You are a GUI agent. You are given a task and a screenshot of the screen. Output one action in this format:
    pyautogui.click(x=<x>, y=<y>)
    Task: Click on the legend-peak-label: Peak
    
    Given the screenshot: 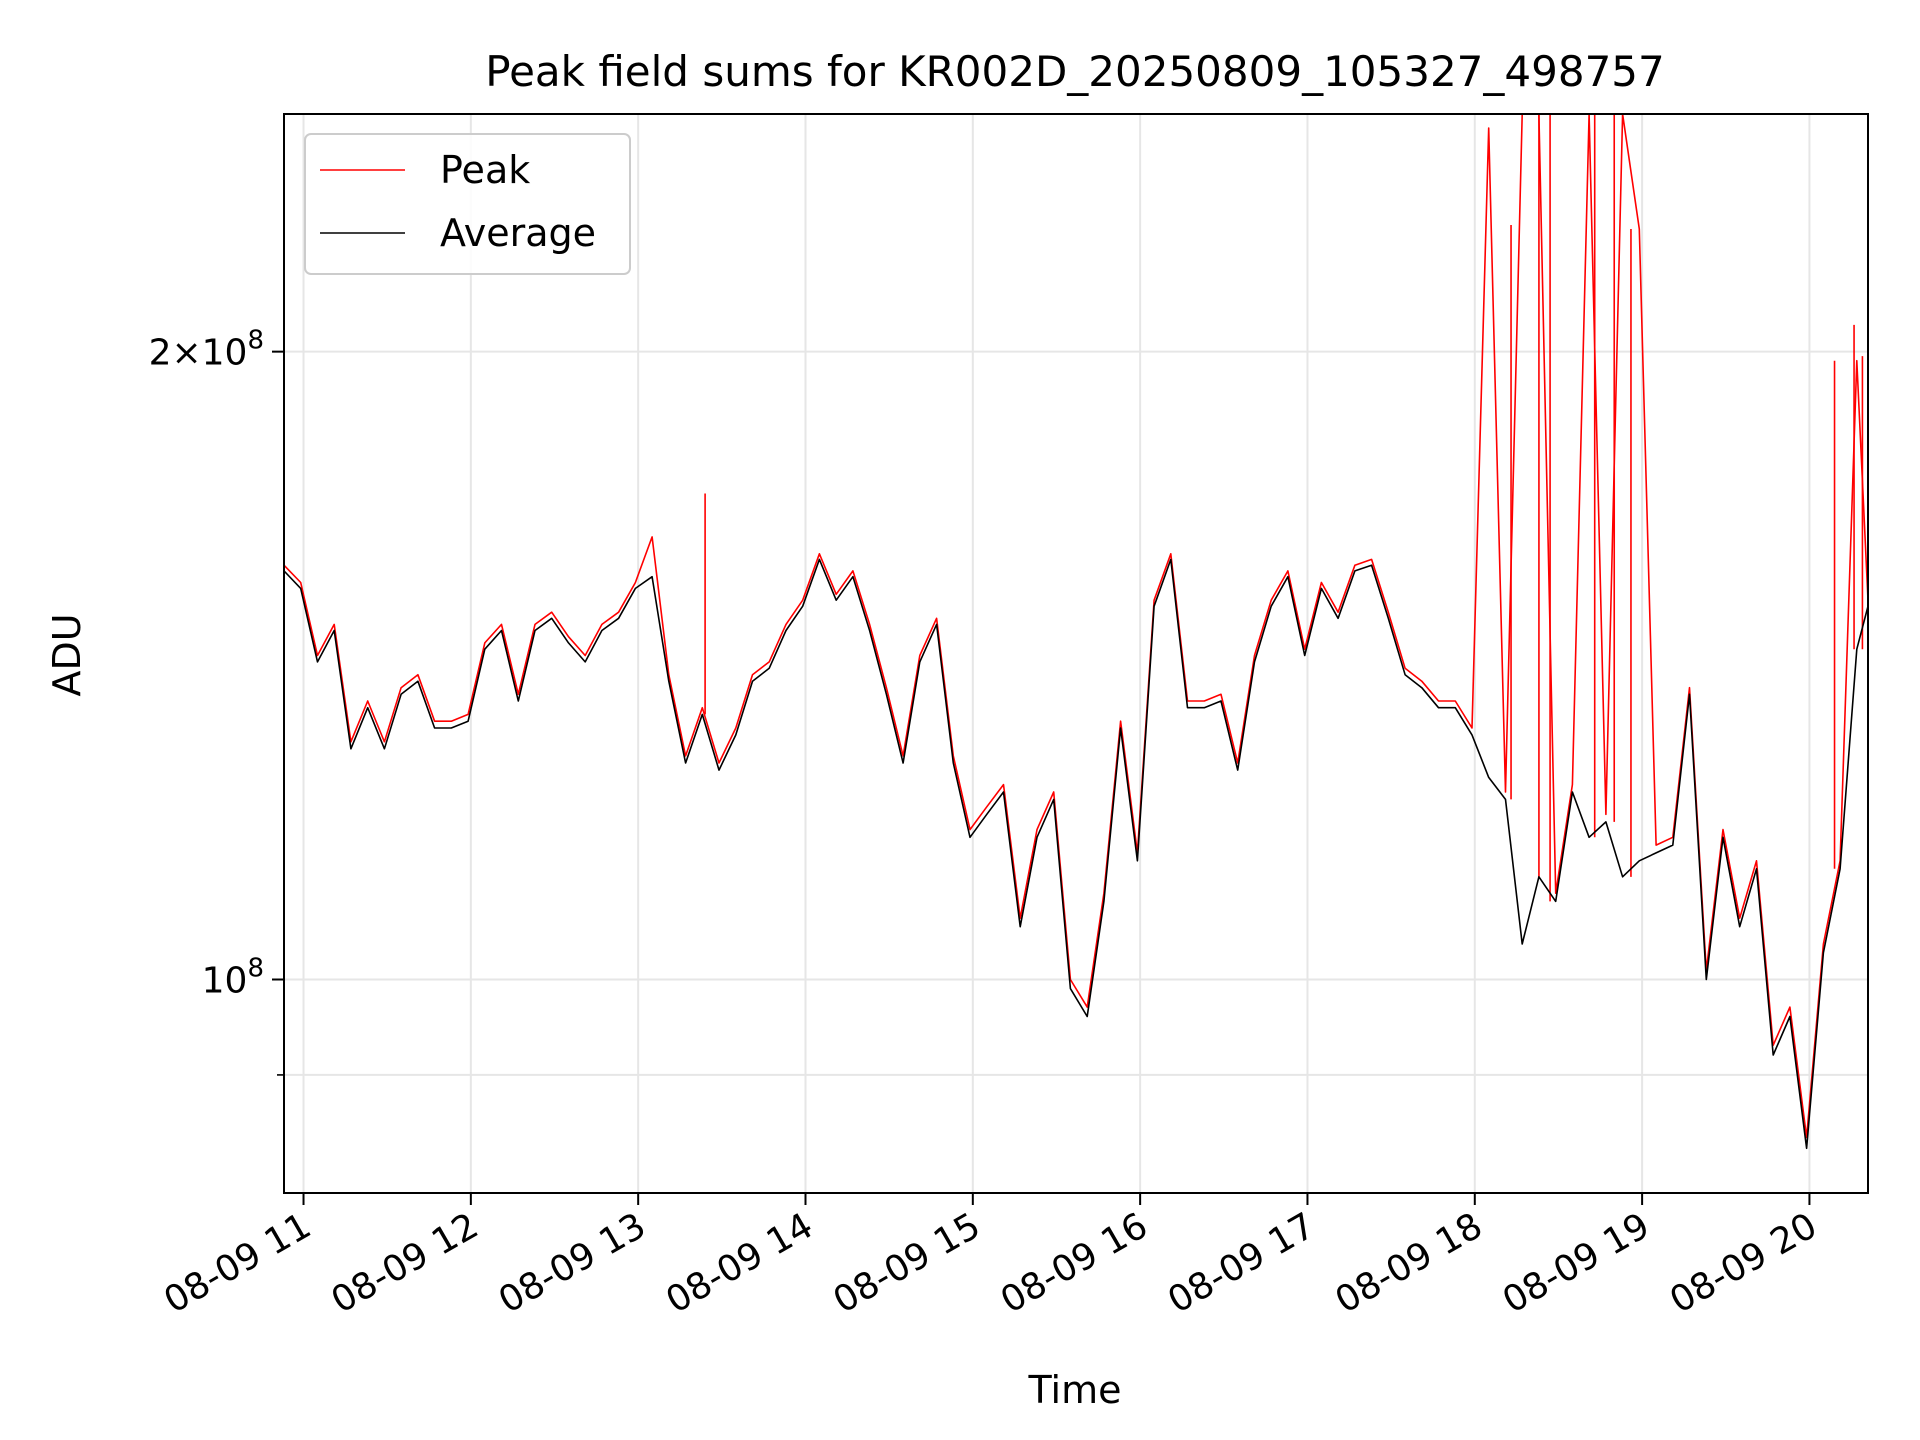 What is the action you would take?
    pyautogui.click(x=485, y=170)
    